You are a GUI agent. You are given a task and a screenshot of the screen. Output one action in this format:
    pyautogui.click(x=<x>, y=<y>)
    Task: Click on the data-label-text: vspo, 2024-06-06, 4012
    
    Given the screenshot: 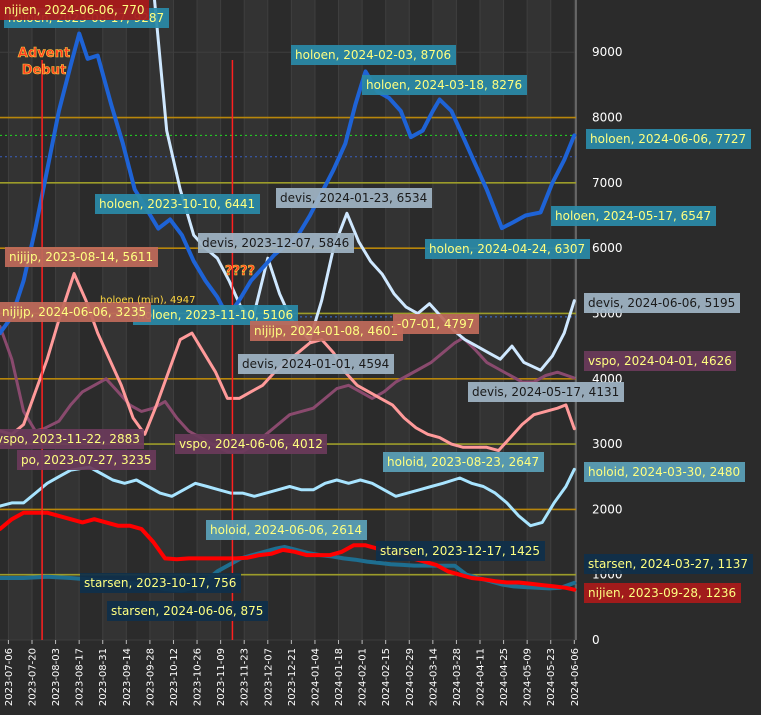 What is the action you would take?
    pyautogui.click(x=251, y=444)
    